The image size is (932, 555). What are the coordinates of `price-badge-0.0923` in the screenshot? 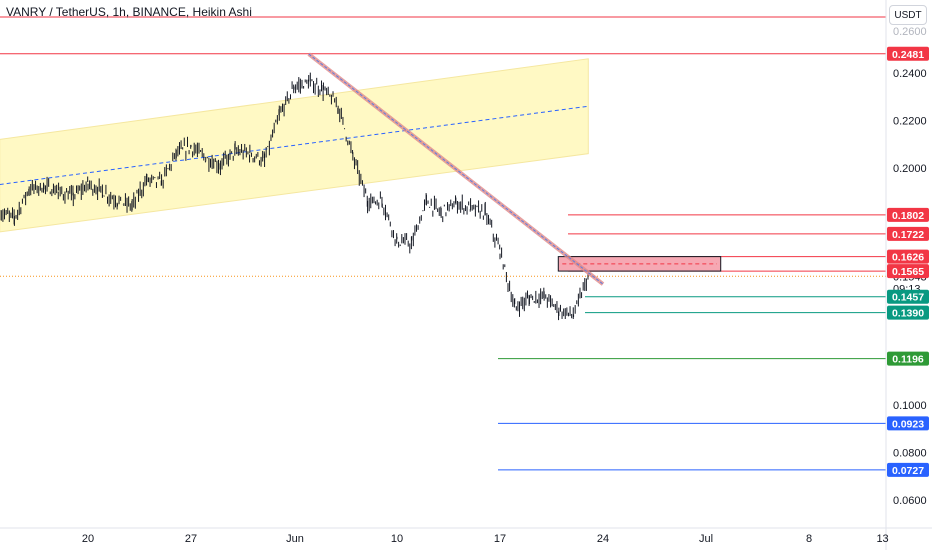 It's located at (908, 423).